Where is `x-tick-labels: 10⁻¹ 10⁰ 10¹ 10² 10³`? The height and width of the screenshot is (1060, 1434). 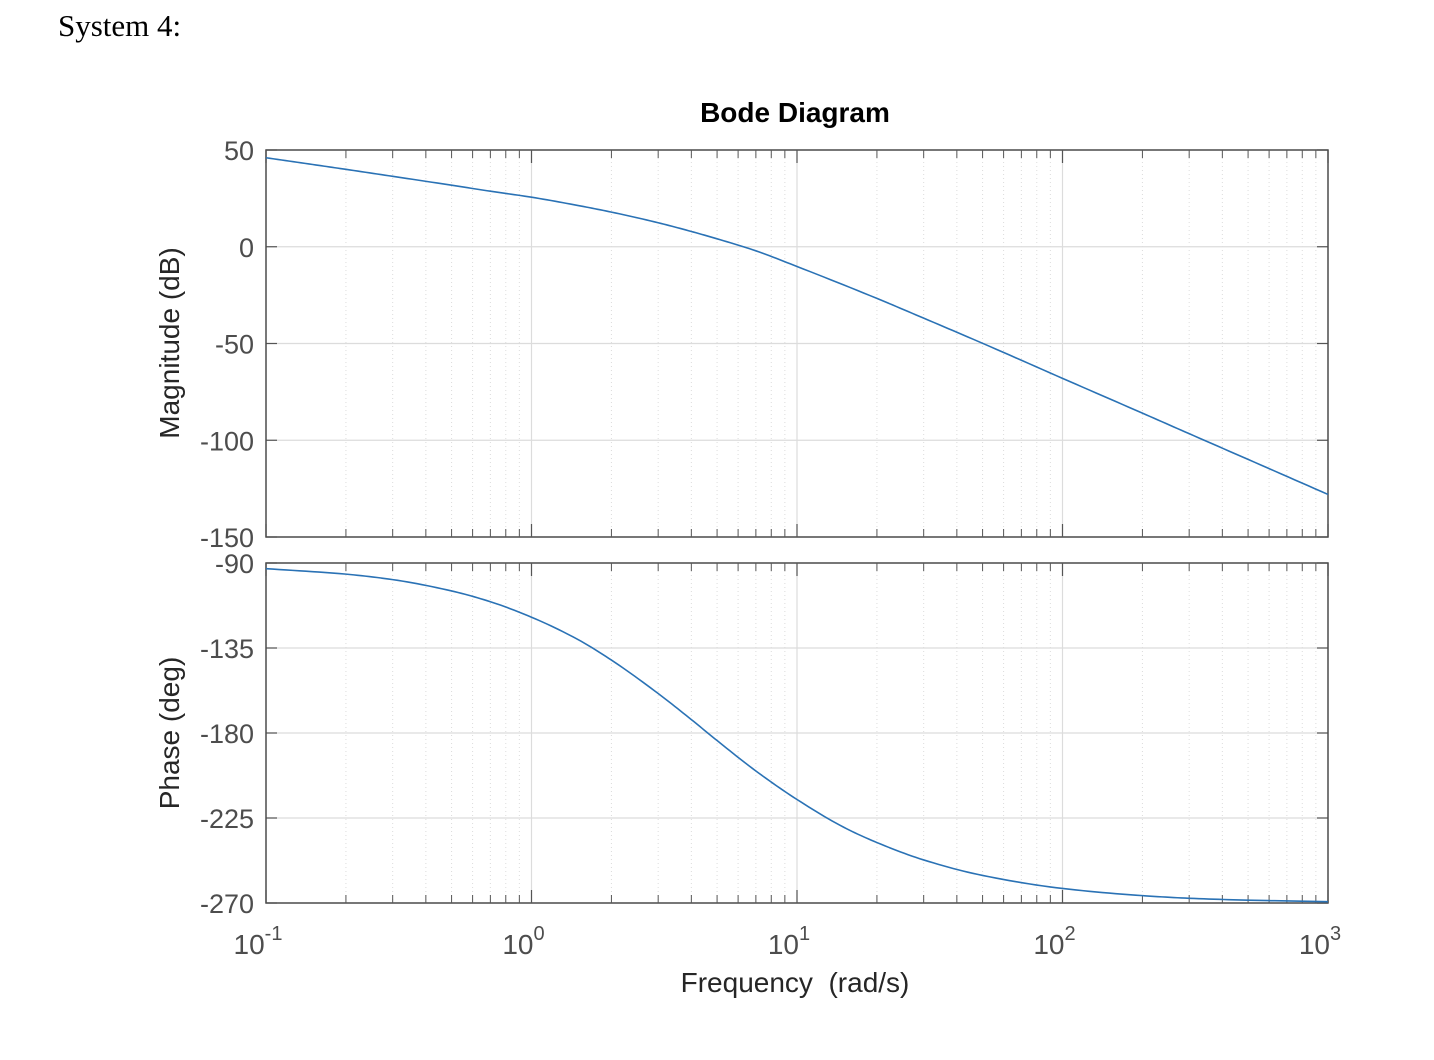 x-tick-labels: 10⁻¹ 10⁰ 10¹ 10² 10³ is located at coordinates (788, 941).